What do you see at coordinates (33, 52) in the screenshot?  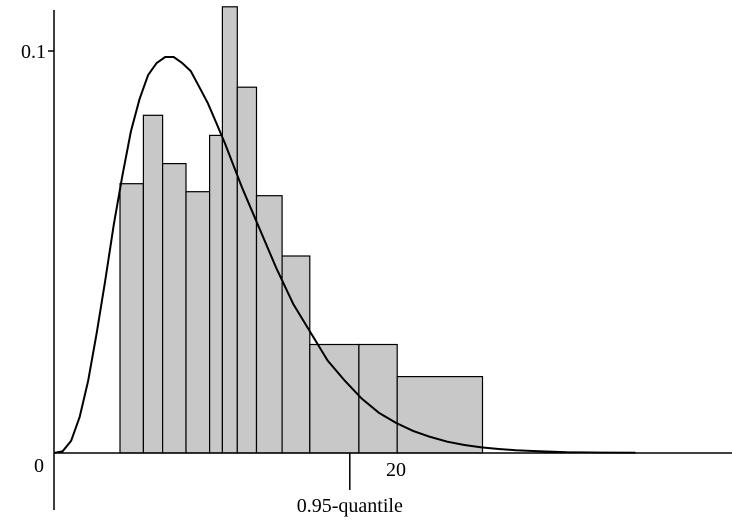 I see `y-tick-label-1: 0.1` at bounding box center [33, 52].